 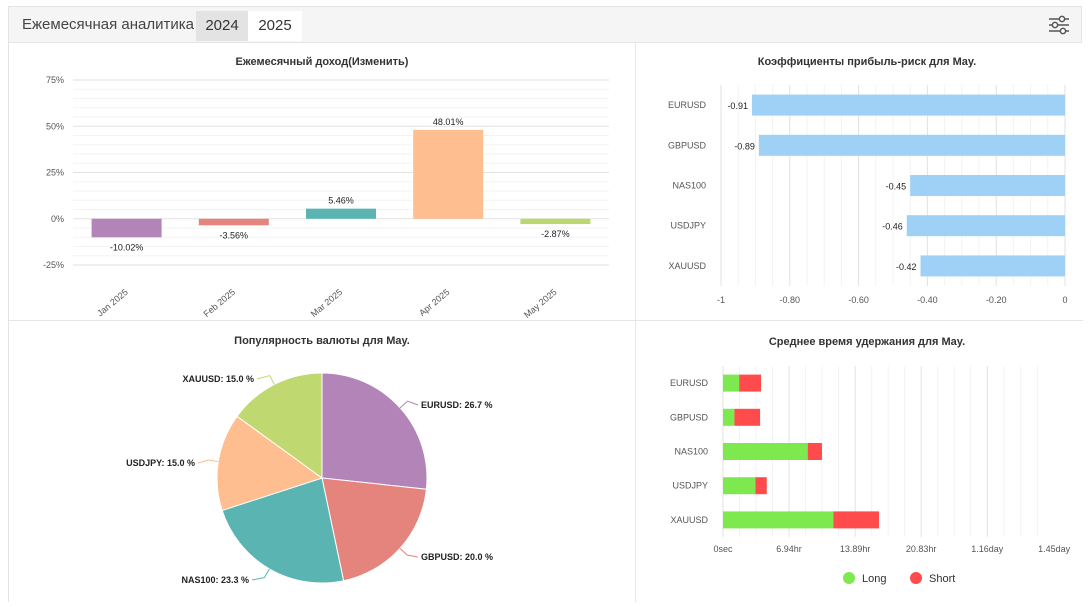 I want to click on legend-marker-short, so click(x=916, y=578).